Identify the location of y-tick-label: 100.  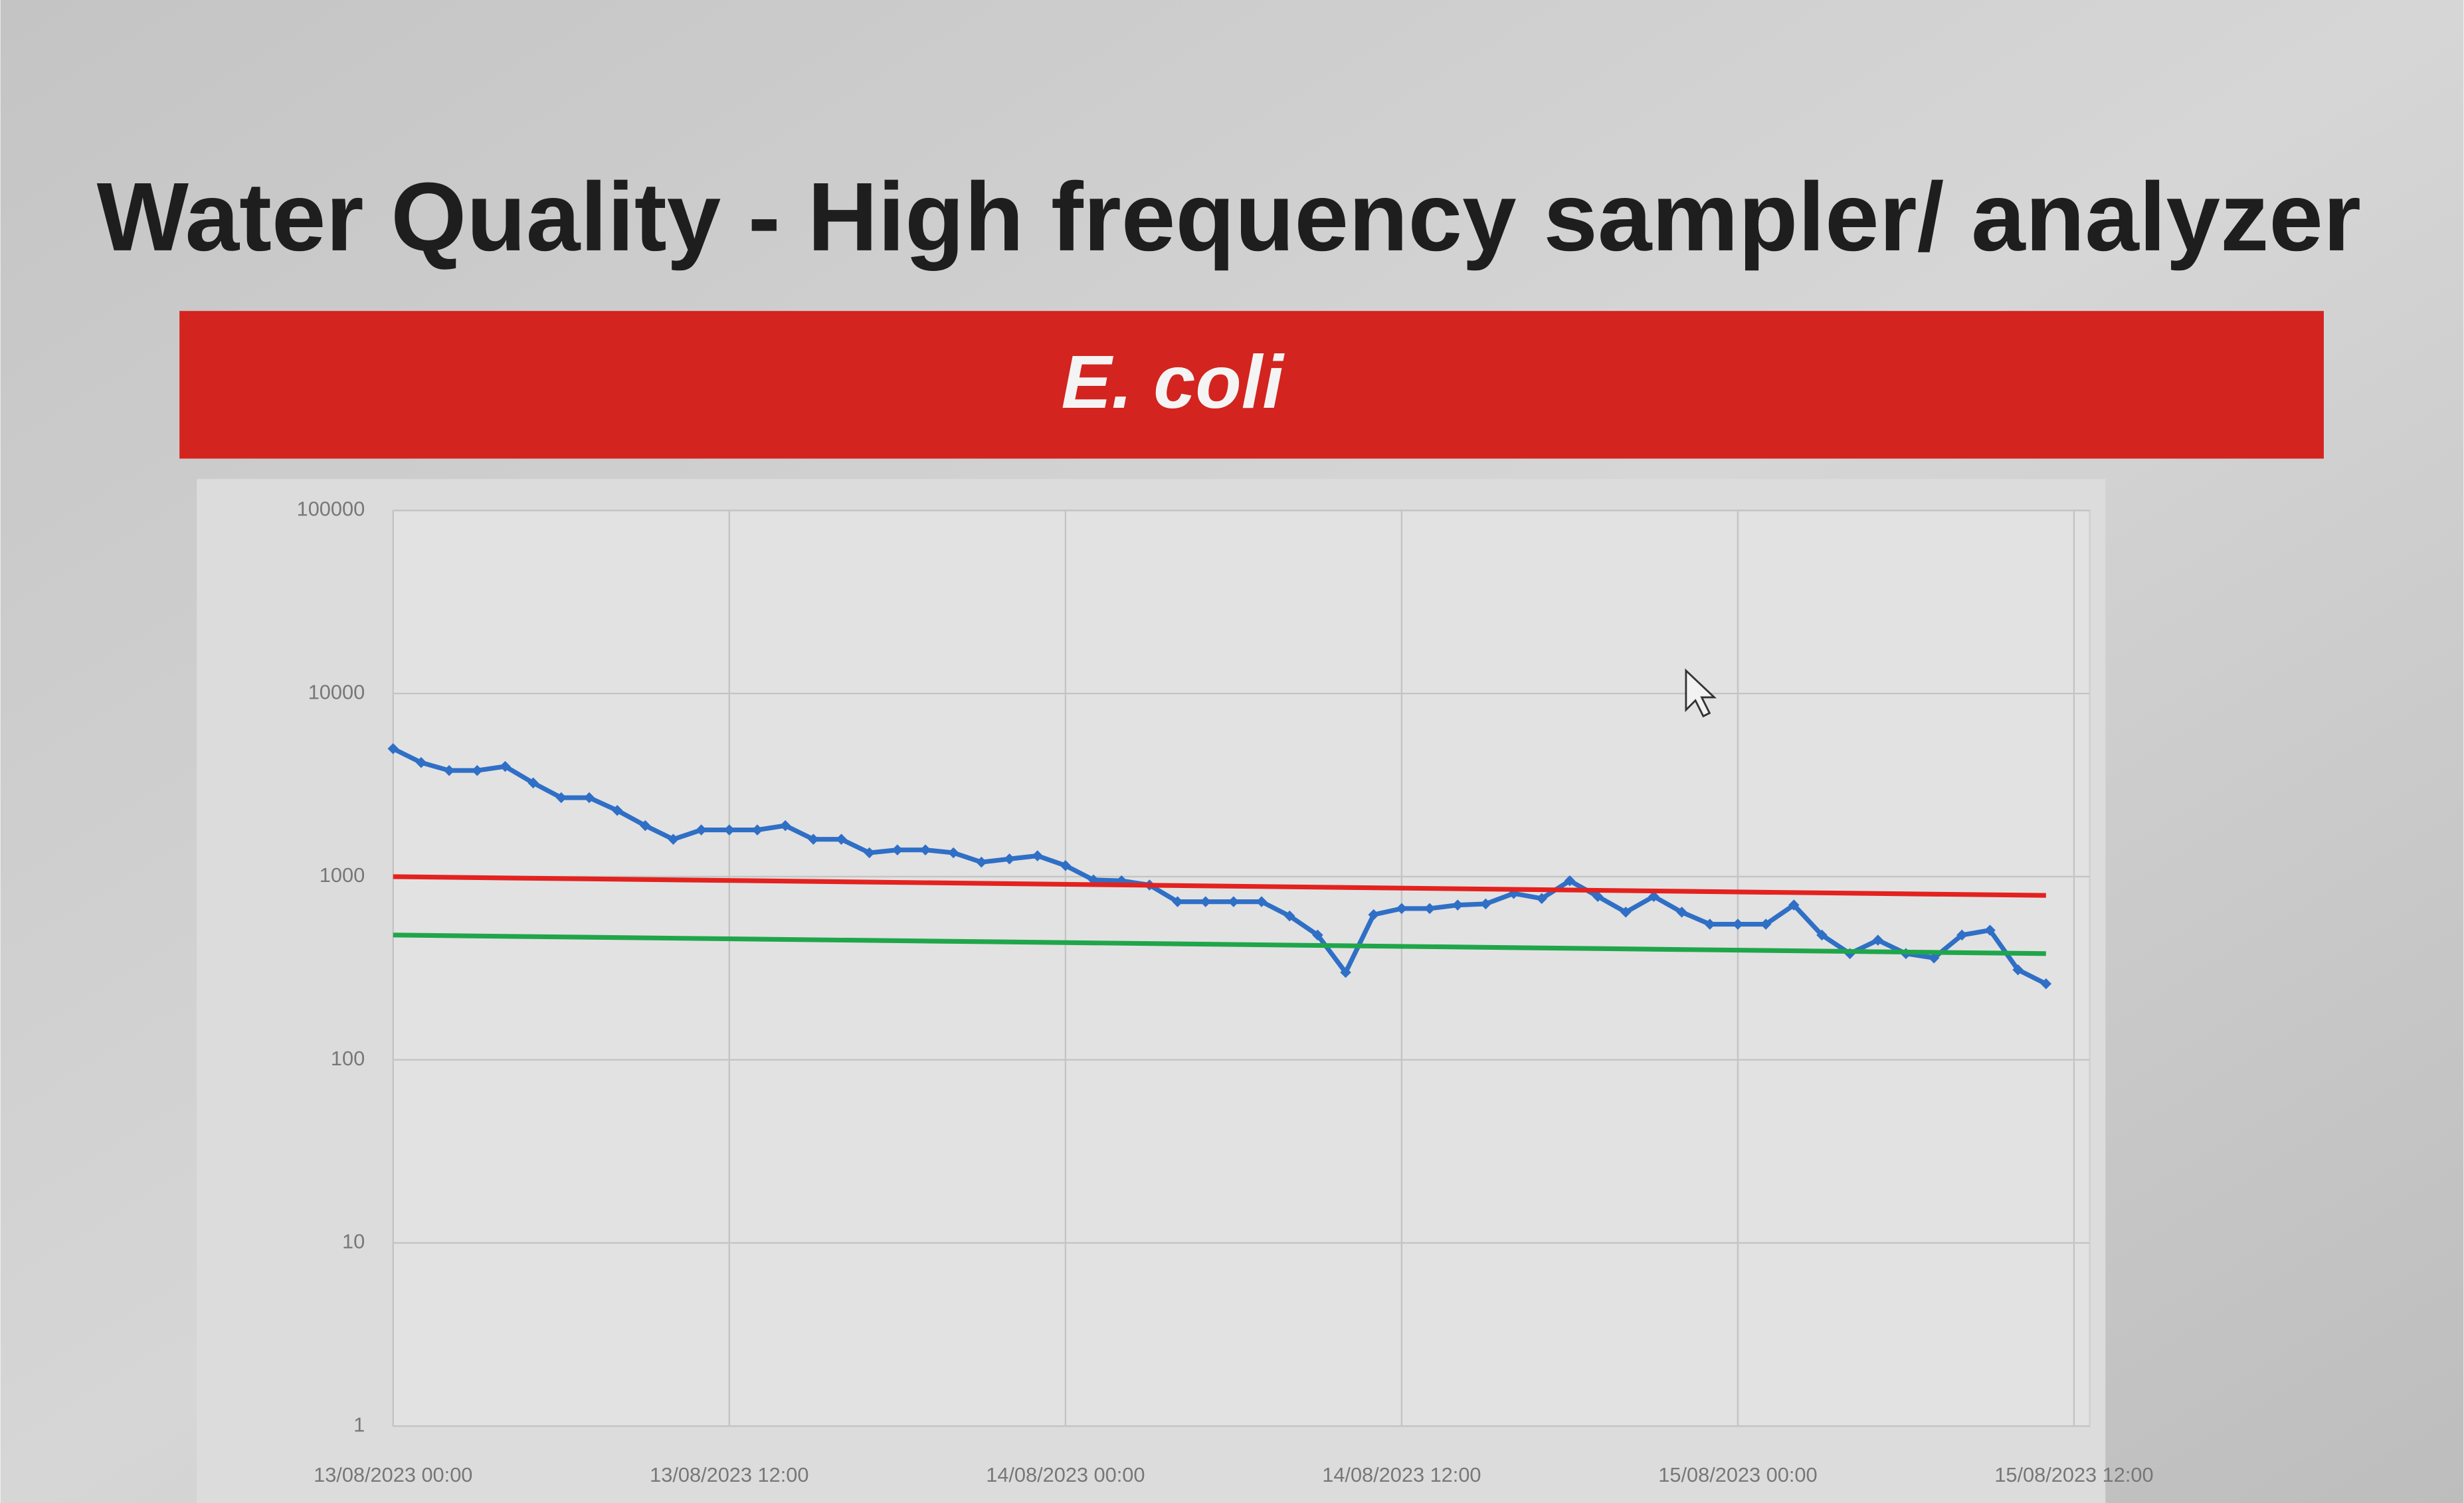
(348, 1058).